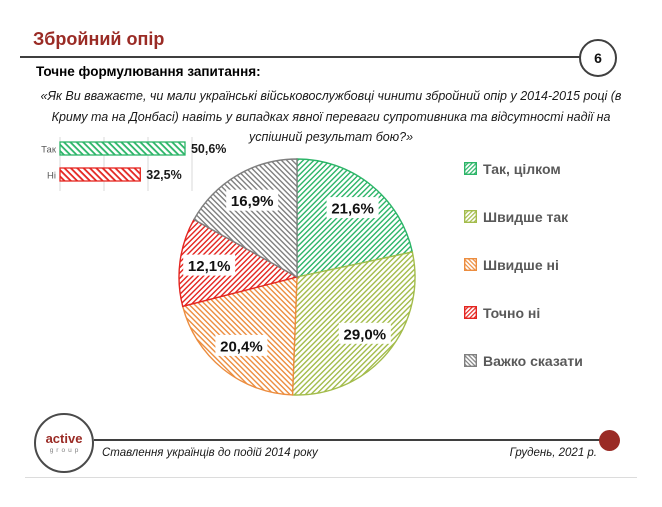 This screenshot has width=662, height=507. Describe the element at coordinates (300, 57) in the screenshot. I see `title-rule` at that location.